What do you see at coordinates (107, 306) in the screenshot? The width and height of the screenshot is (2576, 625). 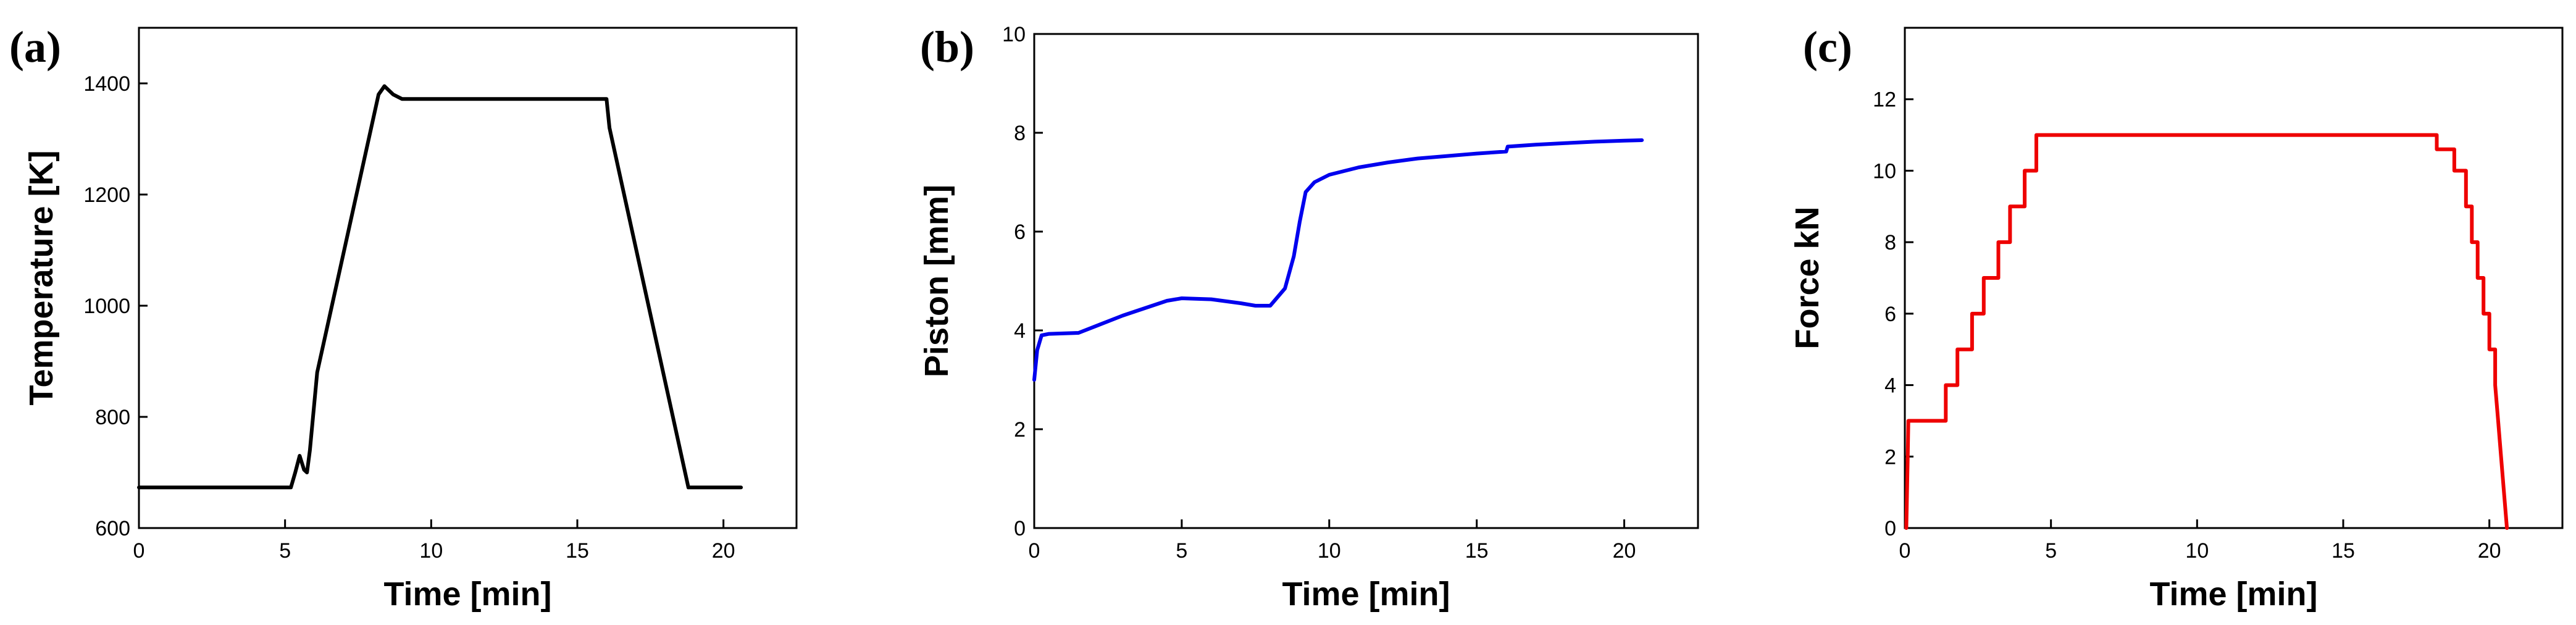 I see `y-tick-label: 1000` at bounding box center [107, 306].